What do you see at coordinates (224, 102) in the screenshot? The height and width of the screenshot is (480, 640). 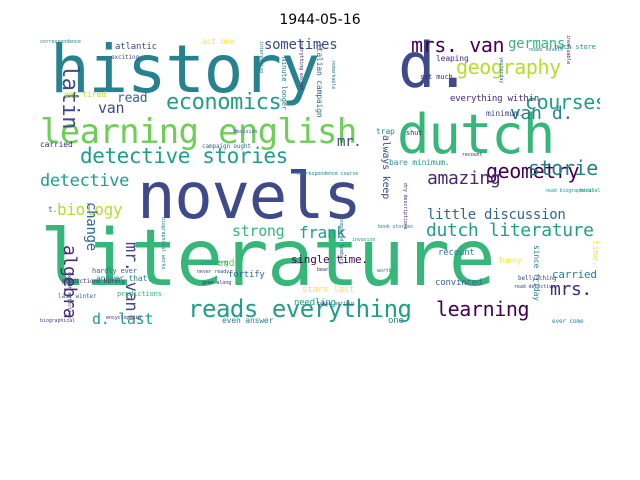 I see `word-economics-7: economics` at bounding box center [224, 102].